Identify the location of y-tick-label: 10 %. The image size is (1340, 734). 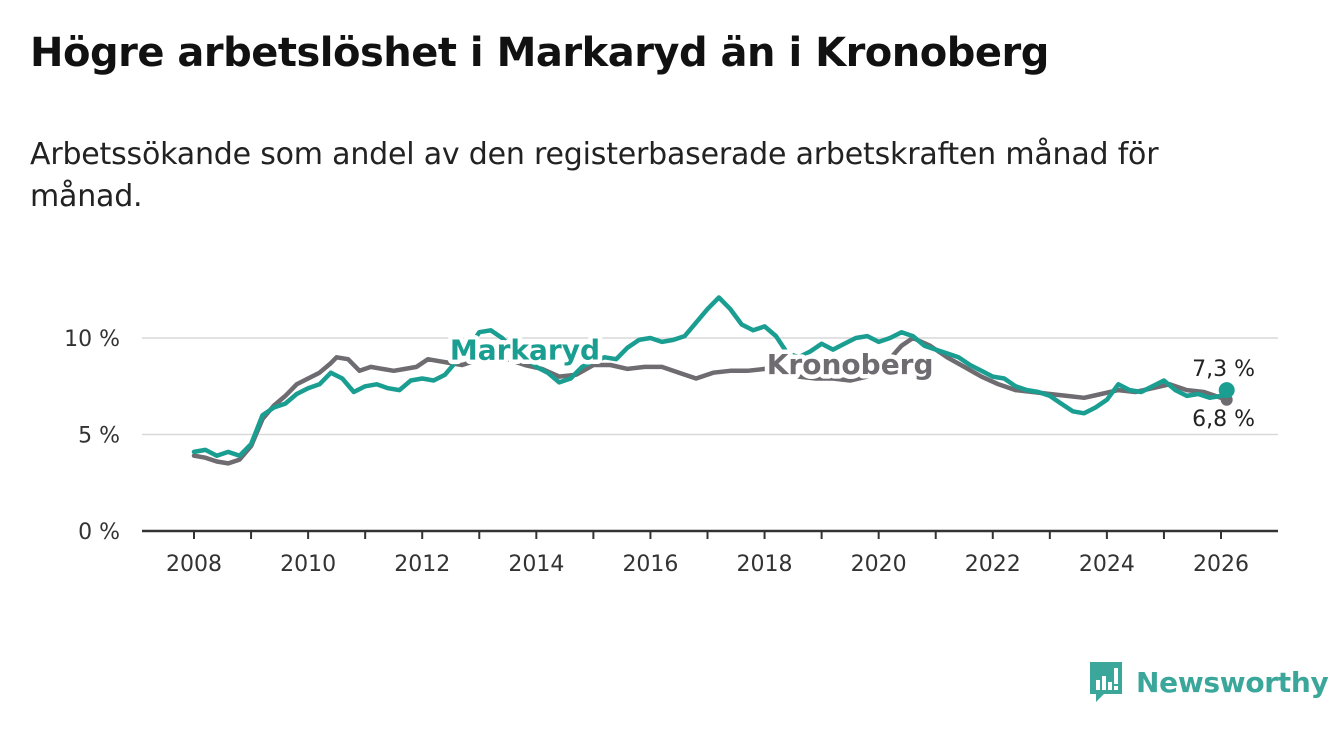
(92, 339).